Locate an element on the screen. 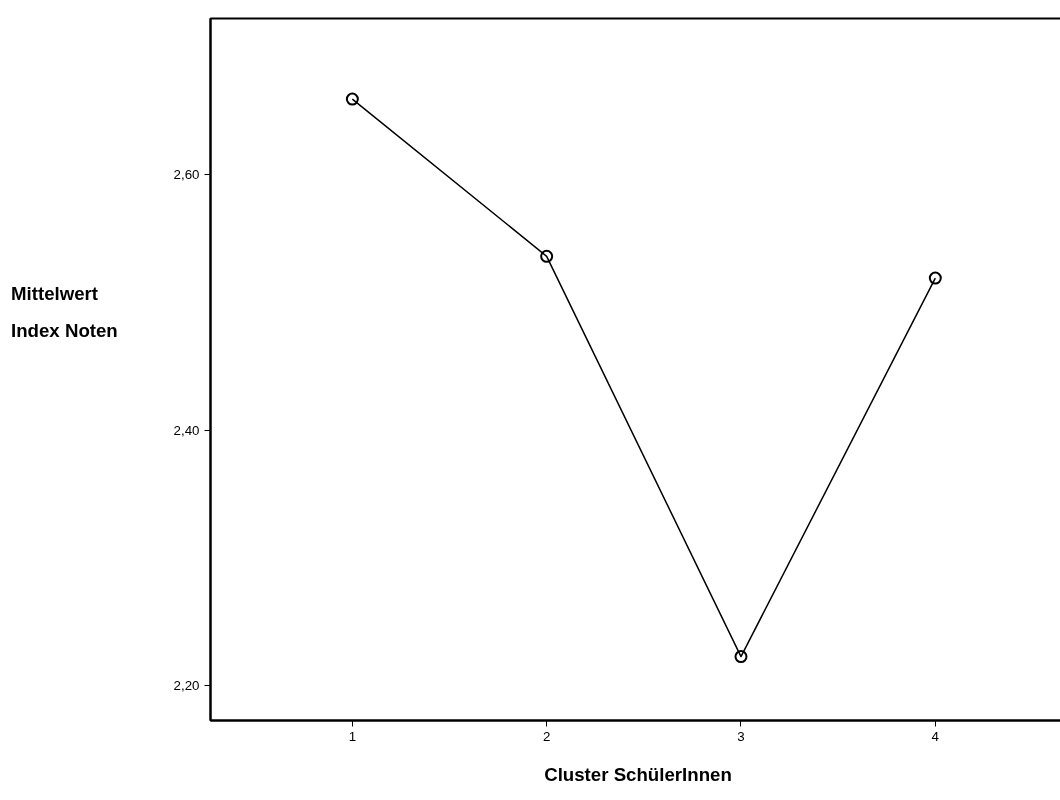 This screenshot has width=1060, height=800. x-tick-label: 3 is located at coordinates (741, 736).